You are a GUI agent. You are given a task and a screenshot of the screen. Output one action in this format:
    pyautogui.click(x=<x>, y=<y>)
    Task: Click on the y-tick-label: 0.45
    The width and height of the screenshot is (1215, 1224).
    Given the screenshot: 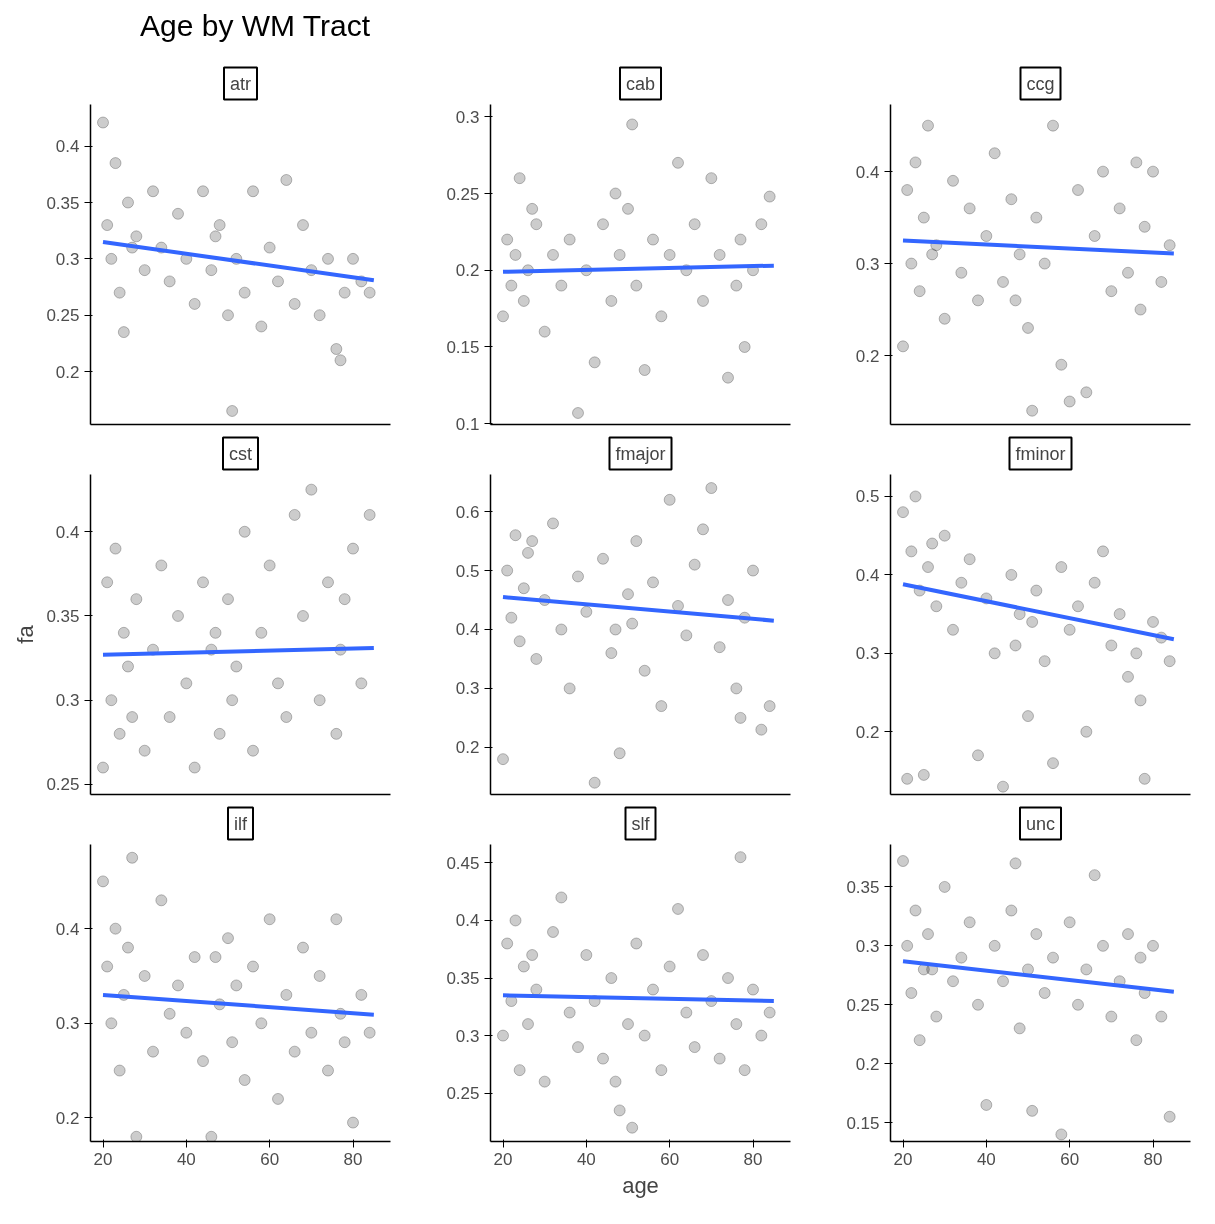 What is the action you would take?
    pyautogui.click(x=463, y=863)
    